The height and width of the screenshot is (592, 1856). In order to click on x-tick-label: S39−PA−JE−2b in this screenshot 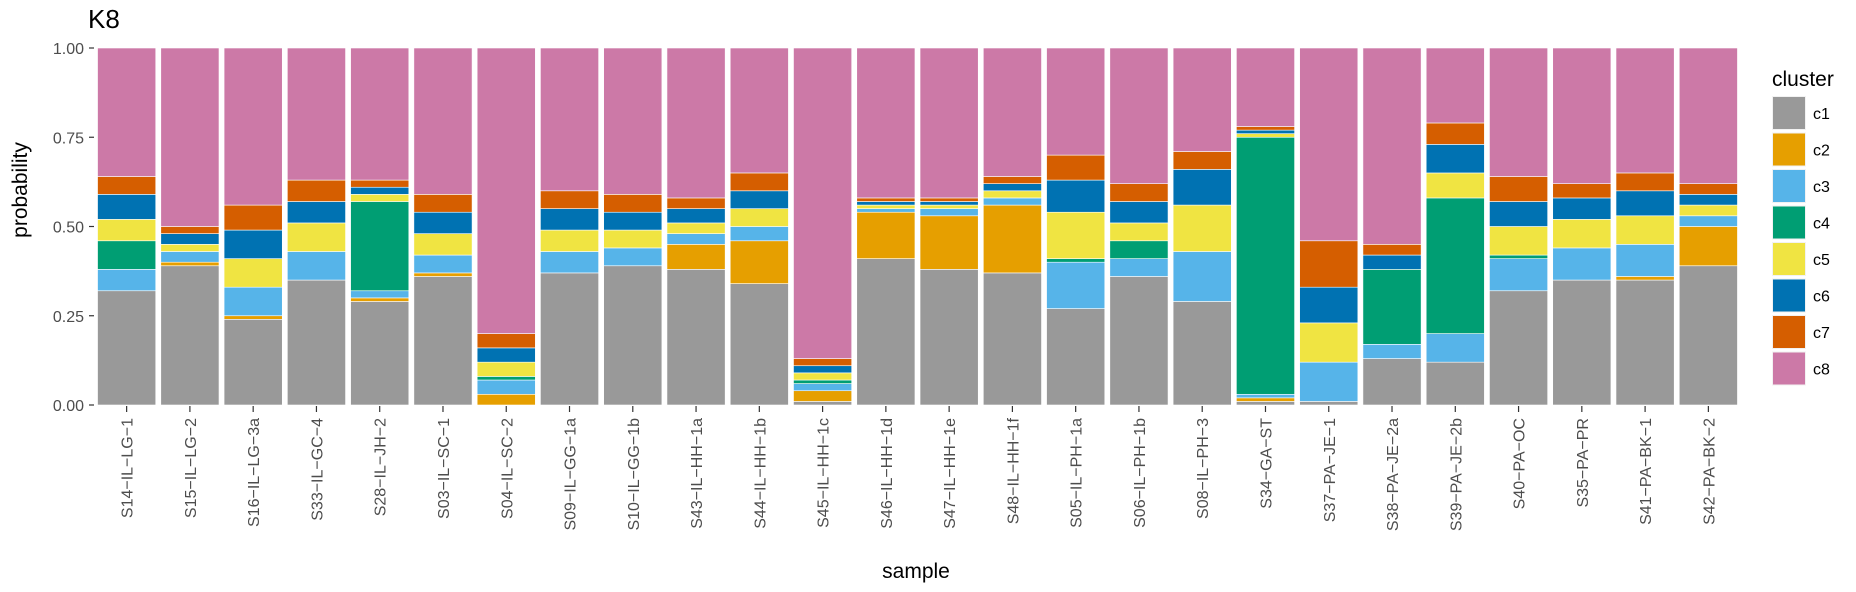, I will do `click(1456, 474)`.